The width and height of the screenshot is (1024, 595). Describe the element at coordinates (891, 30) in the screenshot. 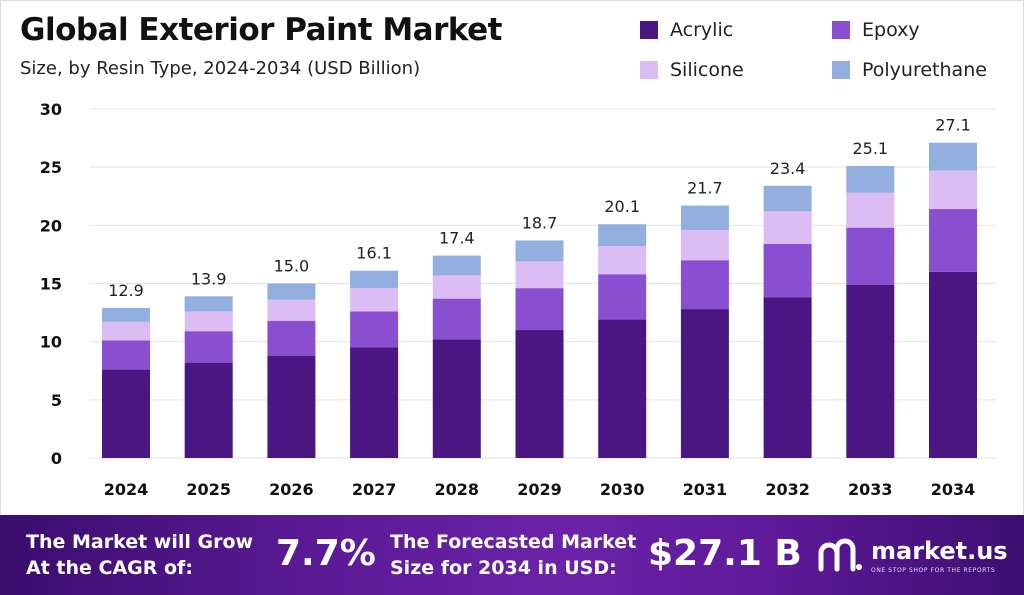

I see `legend-label-epoxy: Epoxy` at that location.